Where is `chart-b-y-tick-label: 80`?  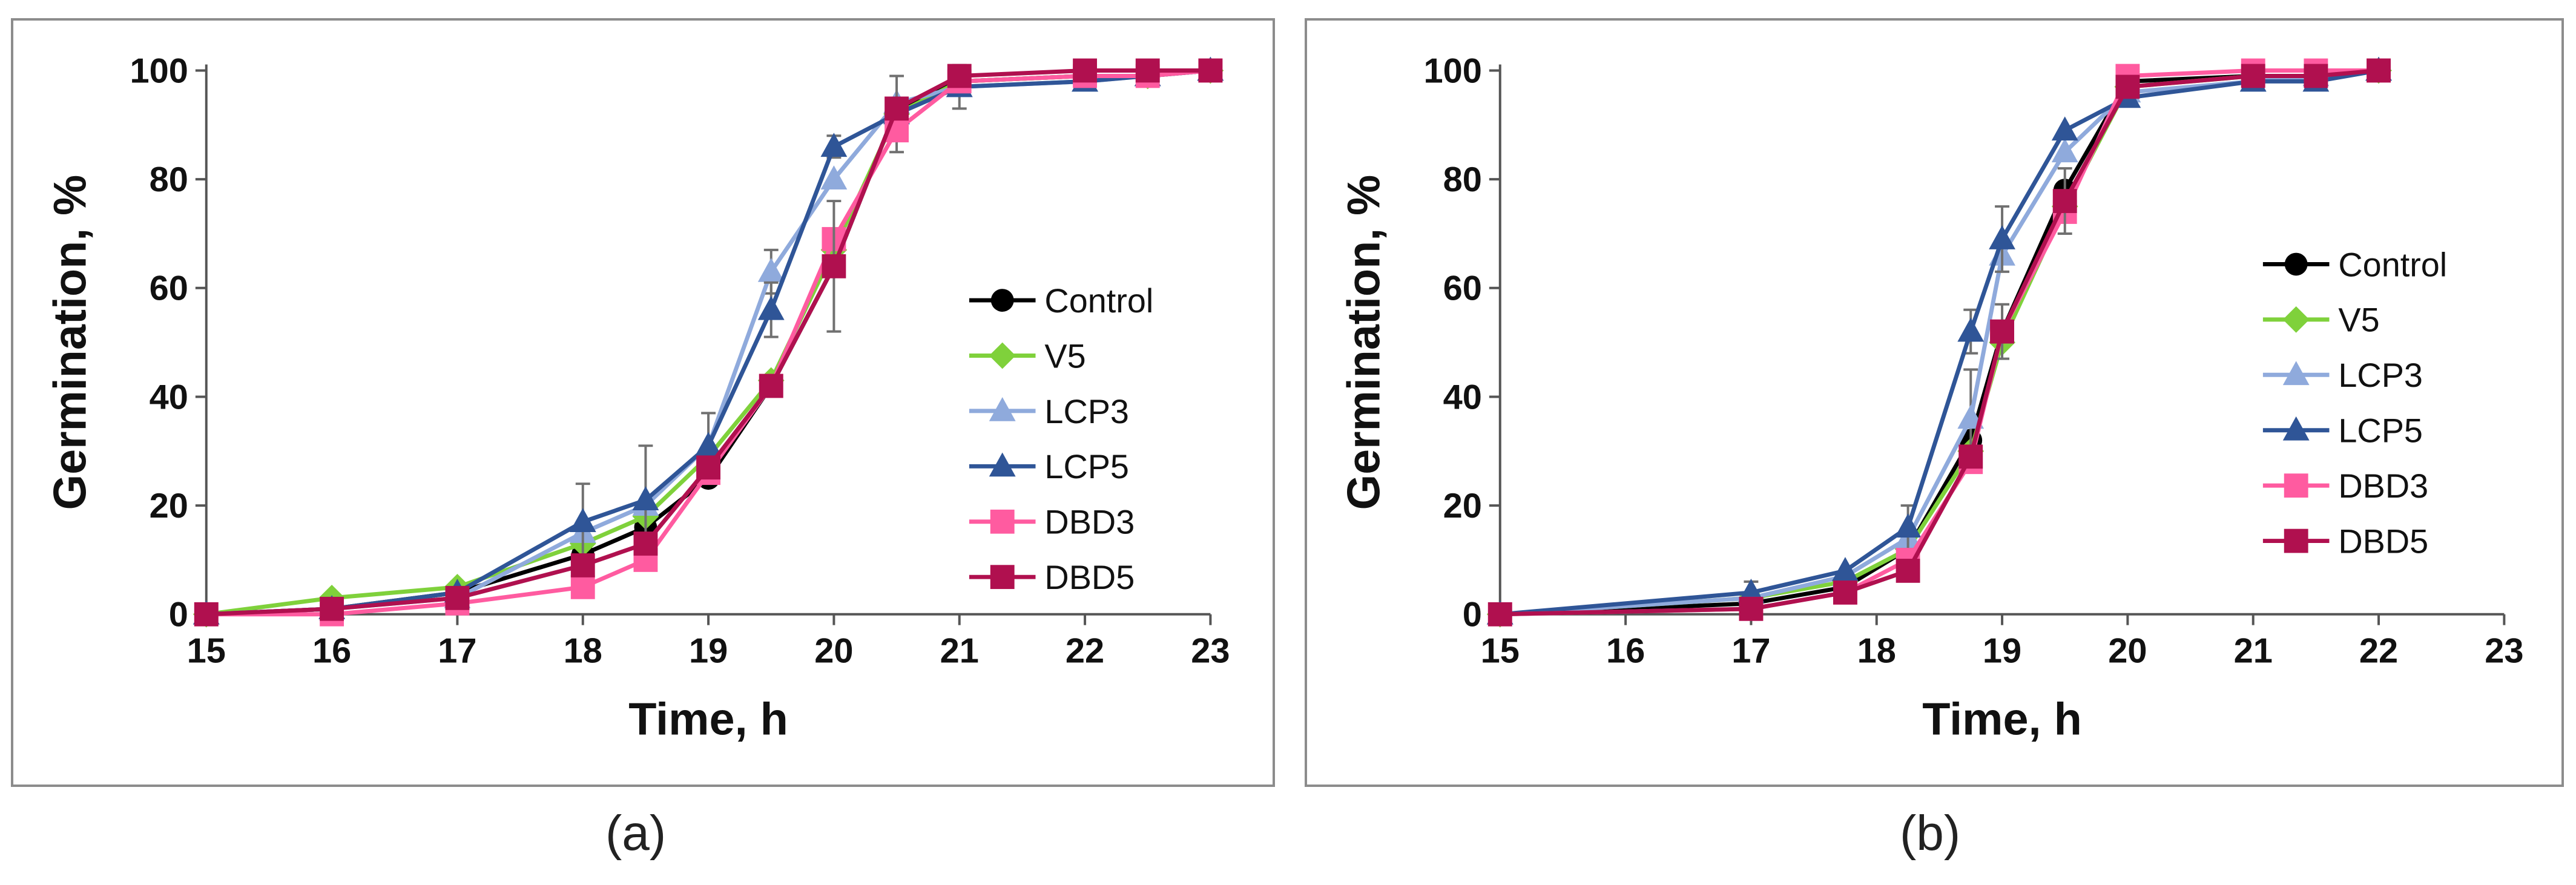
chart-b-y-tick-label: 80 is located at coordinates (1462, 179).